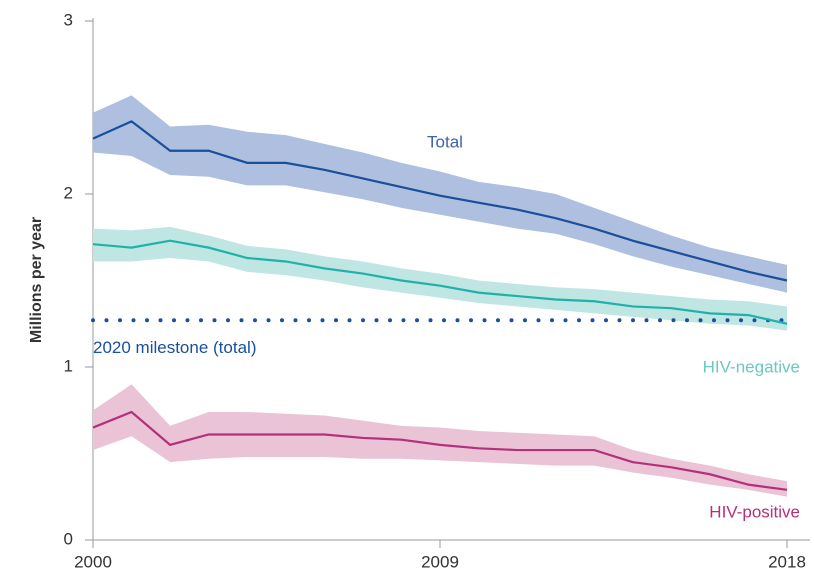 The image size is (814, 576). What do you see at coordinates (174, 347) in the screenshot?
I see `reference-label: 2020 milestone (total)` at bounding box center [174, 347].